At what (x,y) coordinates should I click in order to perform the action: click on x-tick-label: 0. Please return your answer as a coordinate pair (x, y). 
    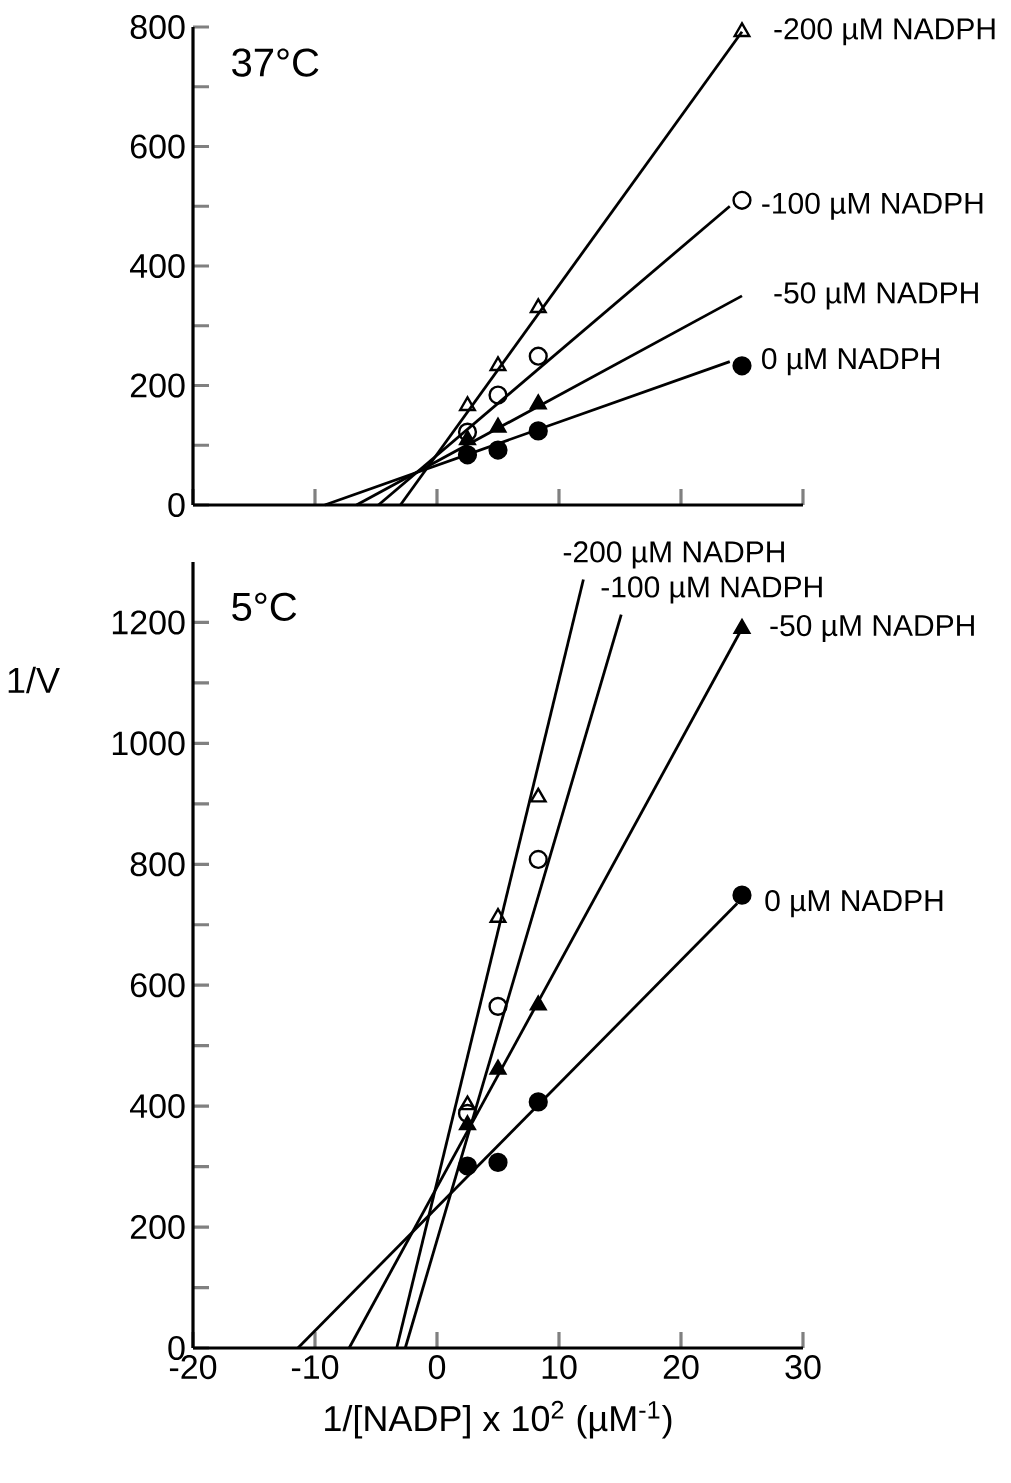
    Looking at the image, I should click on (437, 1367).